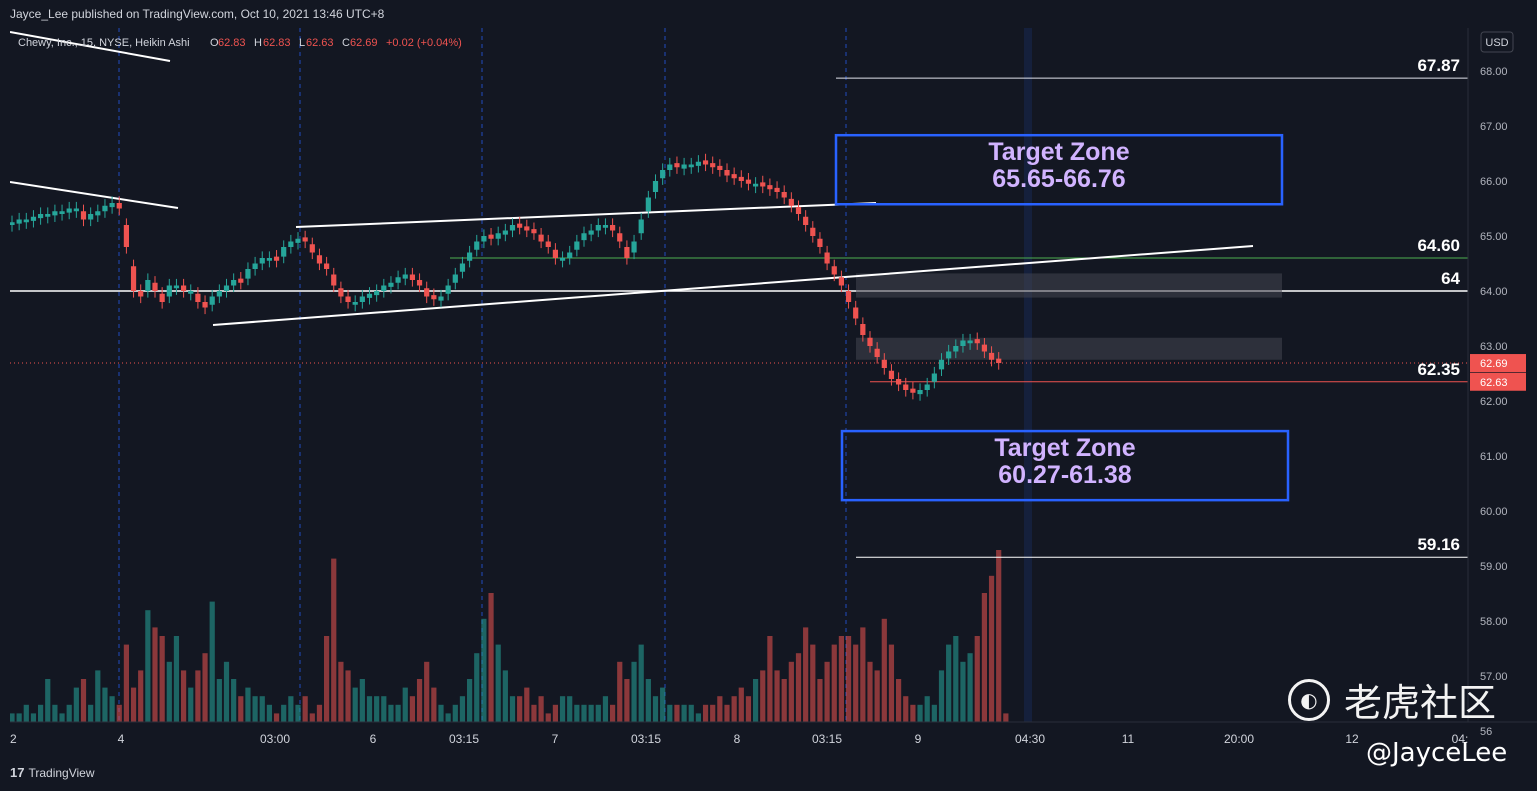 The image size is (1537, 791). Describe the element at coordinates (918, 739) in the screenshot. I see `time-tick: 9` at that location.